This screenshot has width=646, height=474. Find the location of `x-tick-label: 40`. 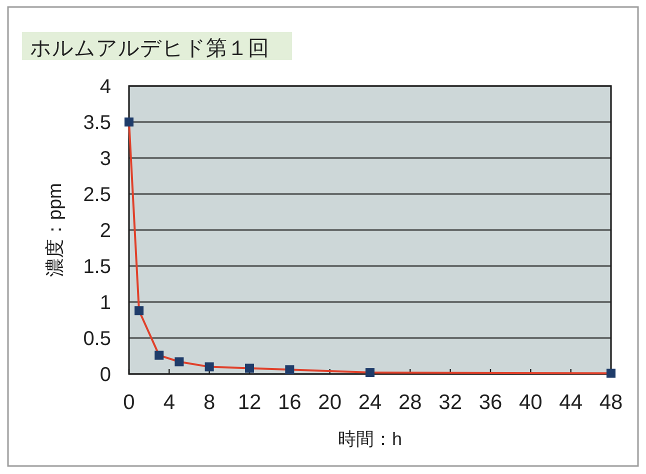

x-tick-label: 40 is located at coordinates (530, 402).